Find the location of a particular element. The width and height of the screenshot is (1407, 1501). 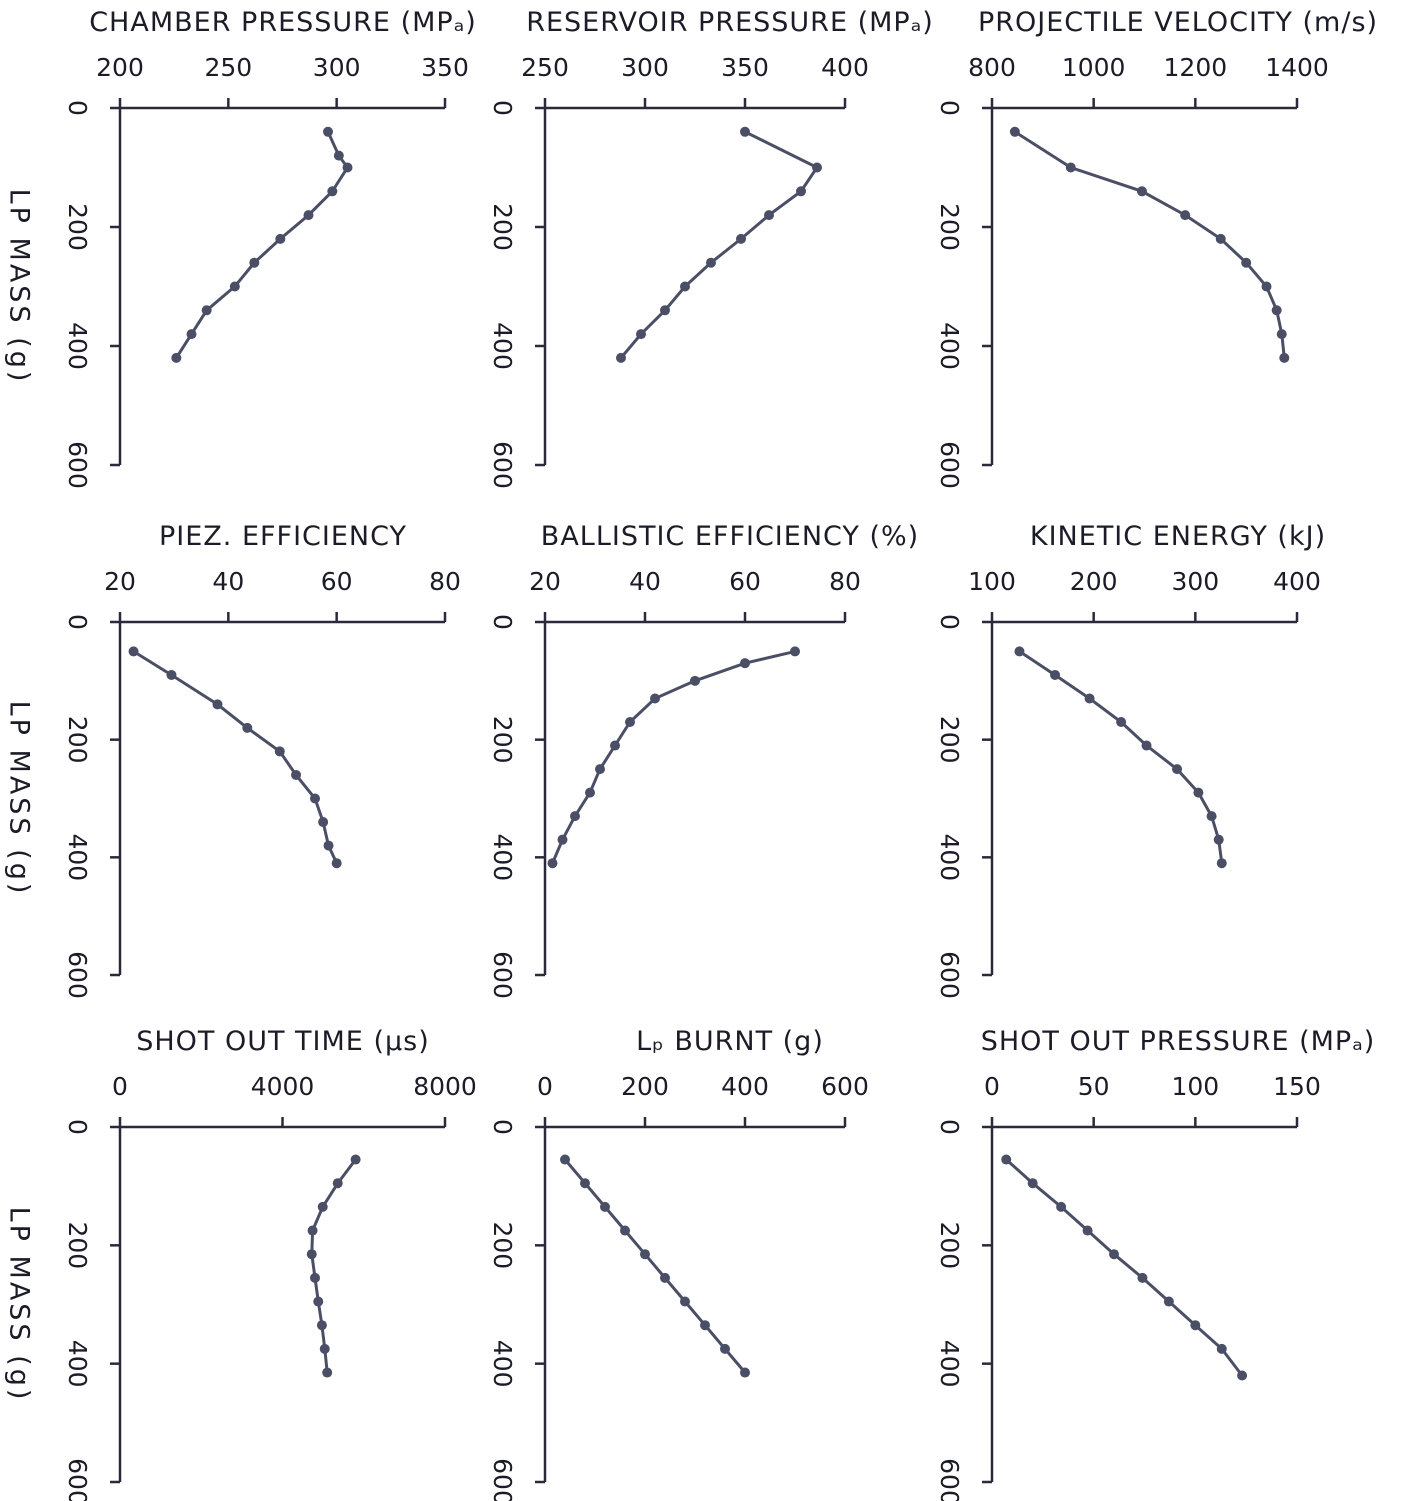

x-tick-label: 800 is located at coordinates (992, 67).